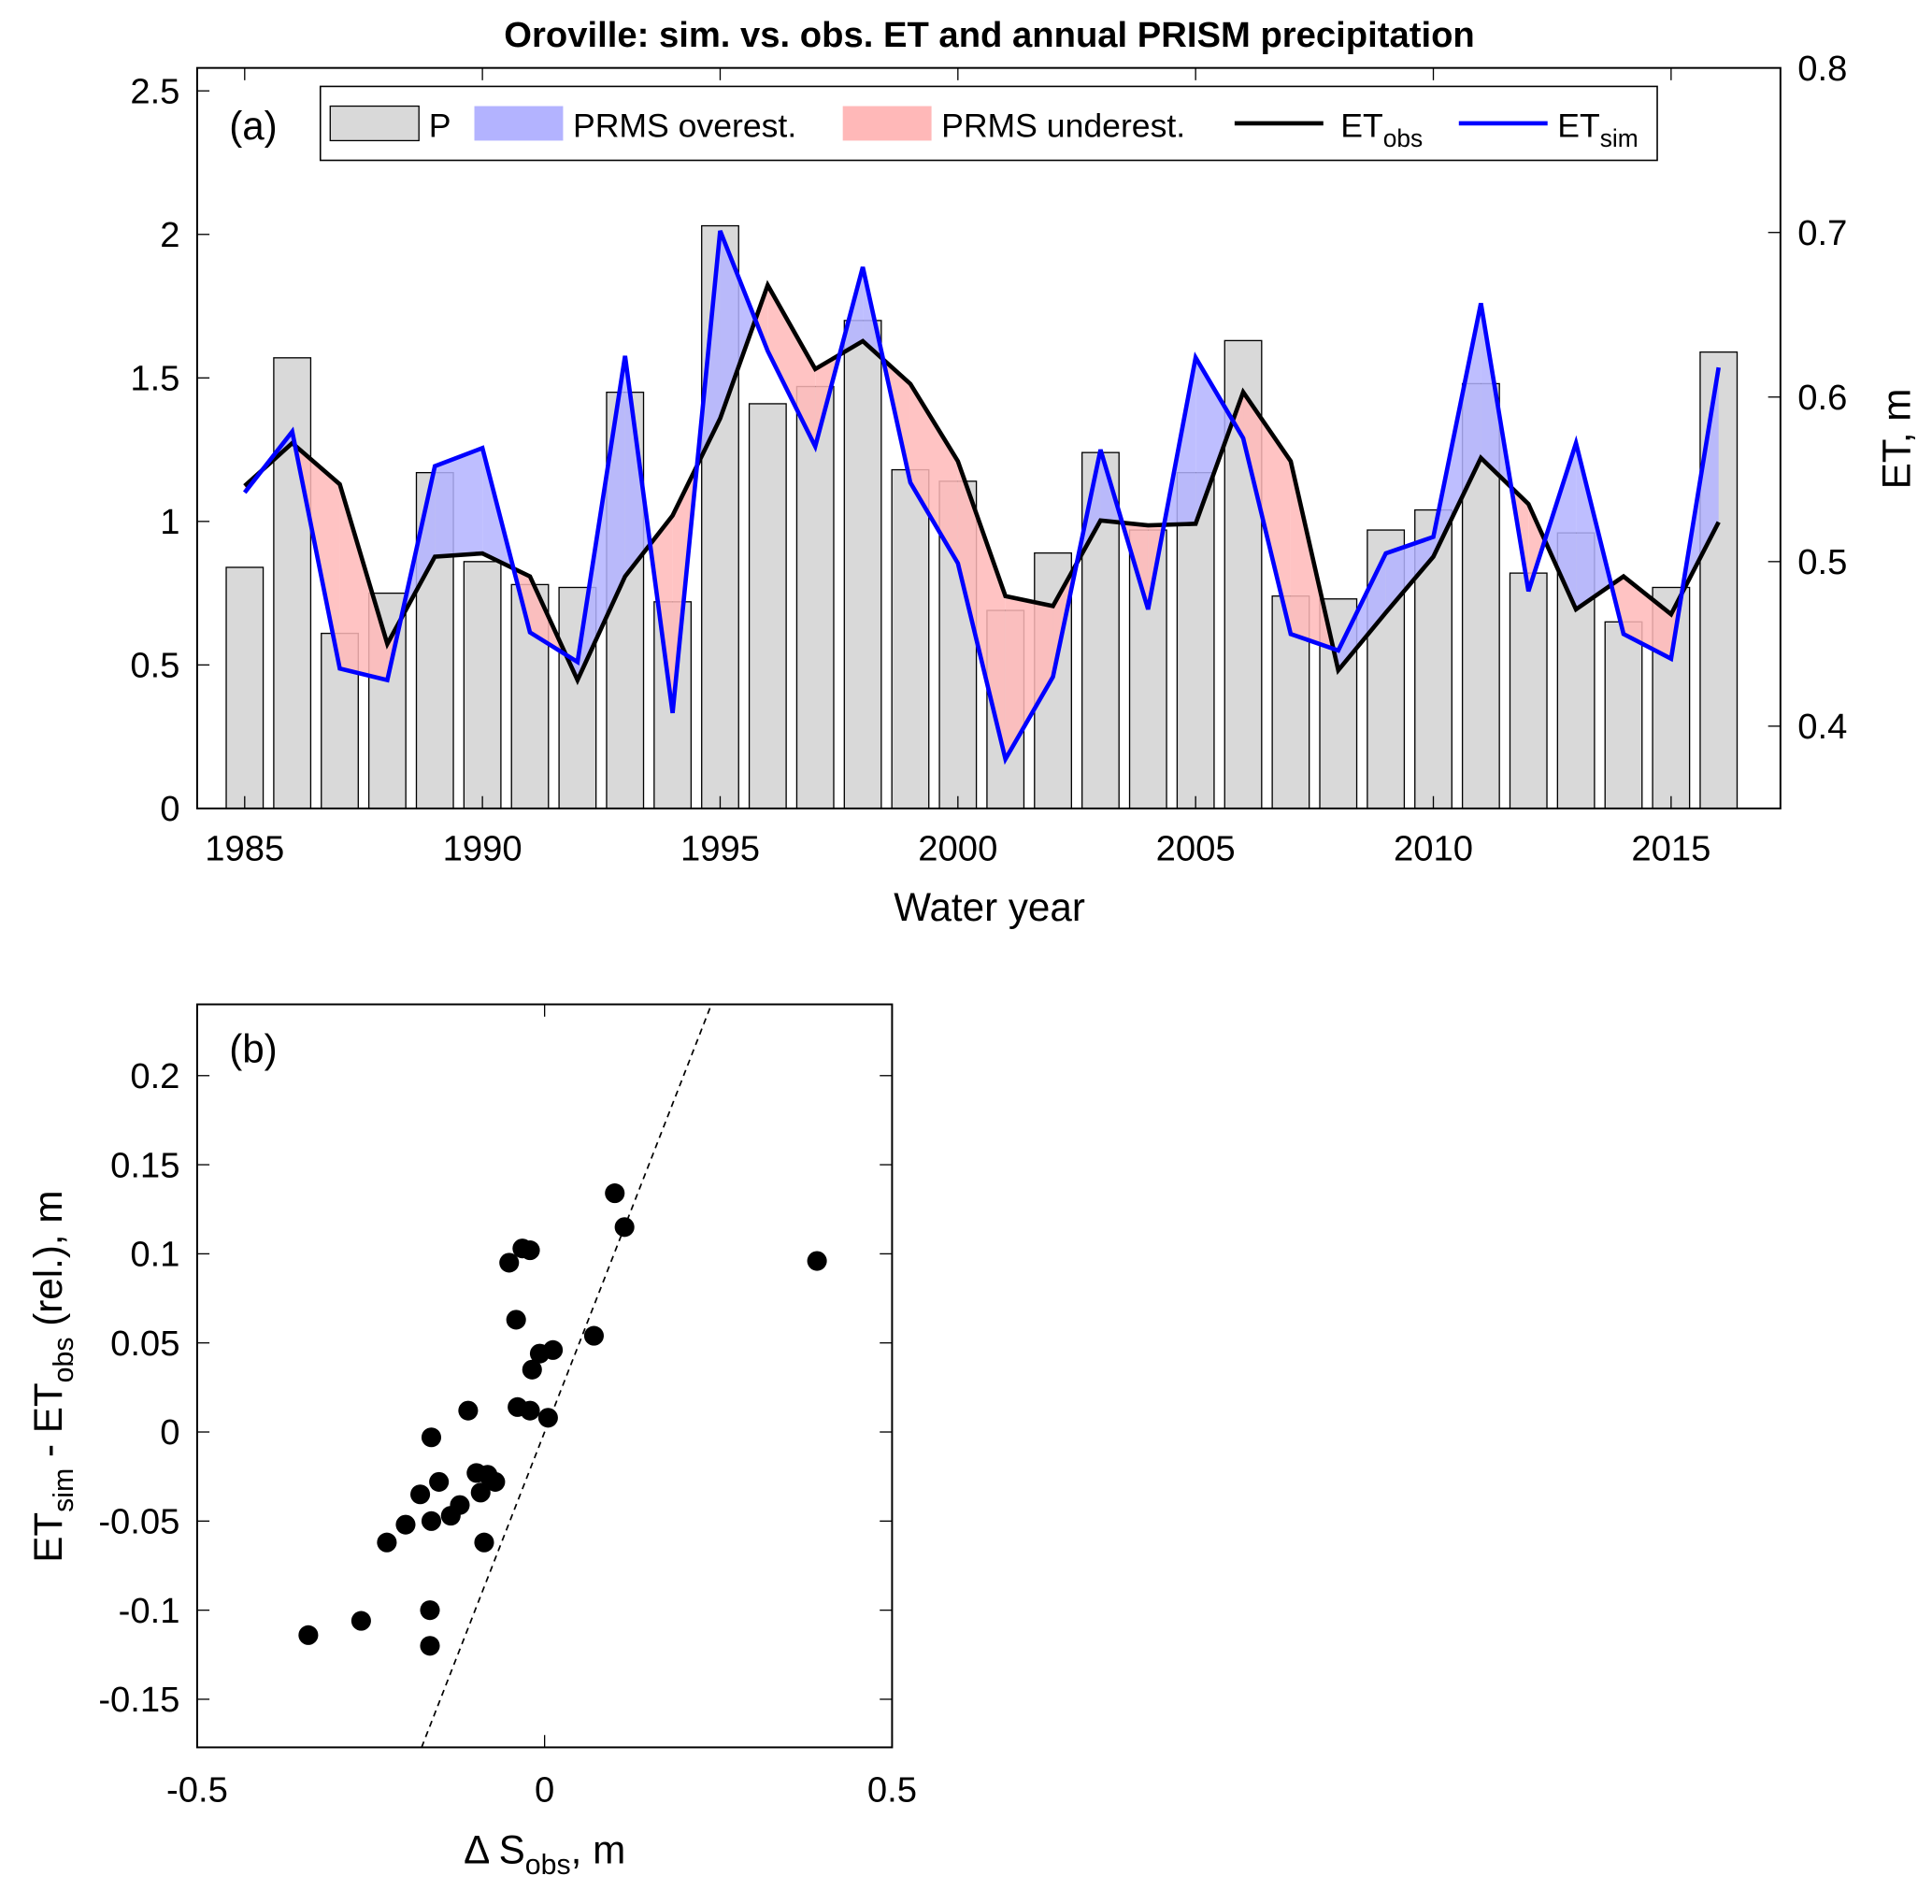 Image resolution: width=1932 pixels, height=1904 pixels. What do you see at coordinates (544, 1789) in the screenshot?
I see `x-tick-label: 0` at bounding box center [544, 1789].